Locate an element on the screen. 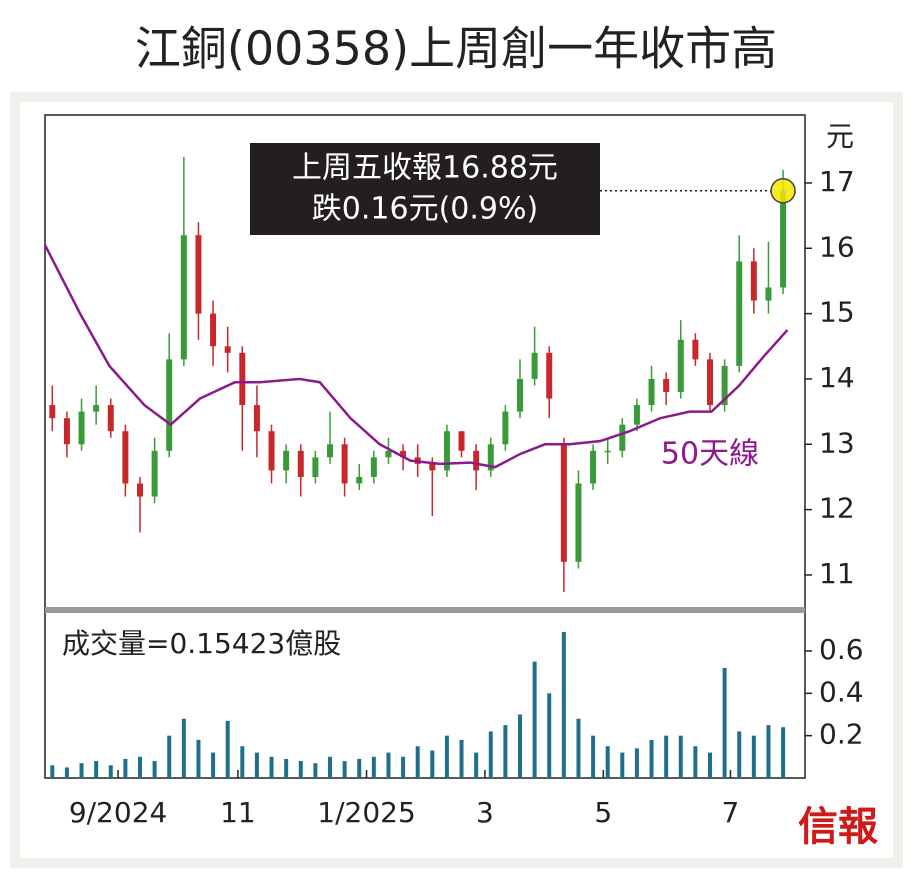 This screenshot has width=913, height=878. y-tick-label: 0.4 is located at coordinates (841, 691).